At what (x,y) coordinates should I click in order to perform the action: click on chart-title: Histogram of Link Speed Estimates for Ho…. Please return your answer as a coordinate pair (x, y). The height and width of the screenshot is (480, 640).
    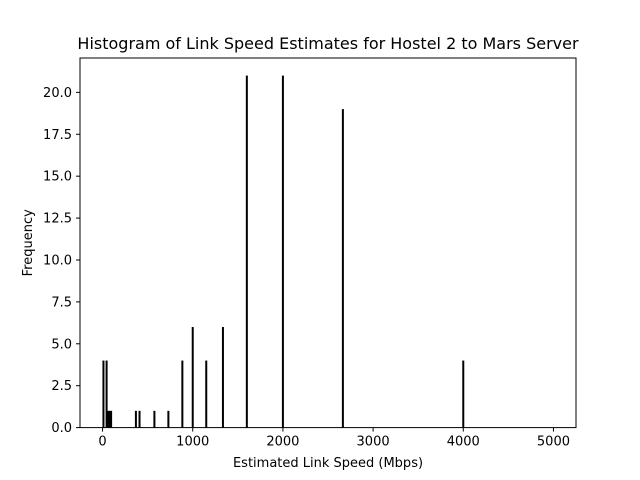
    Looking at the image, I should click on (328, 43).